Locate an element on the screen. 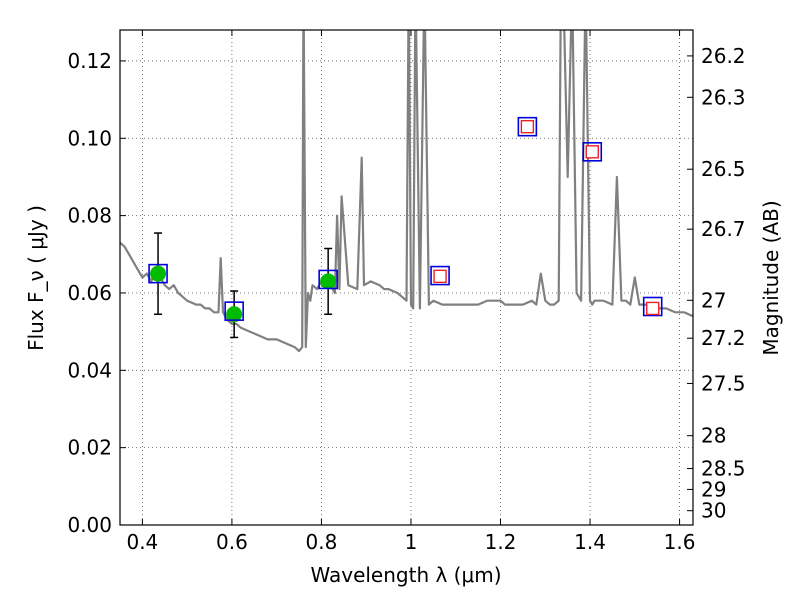 This screenshot has width=800, height=605. y-tick-label: 0.04 is located at coordinates (89, 370).